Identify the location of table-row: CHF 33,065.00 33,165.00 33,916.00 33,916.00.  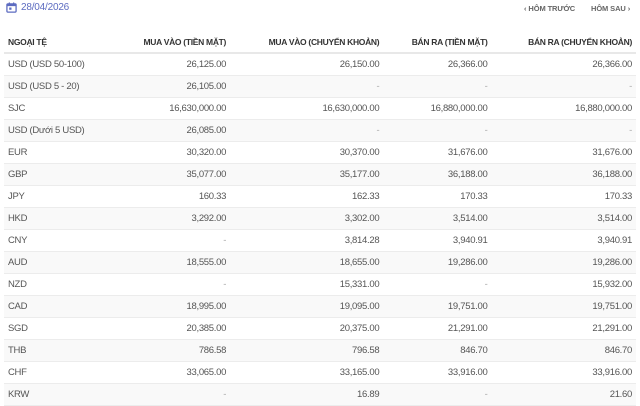
(320, 372).